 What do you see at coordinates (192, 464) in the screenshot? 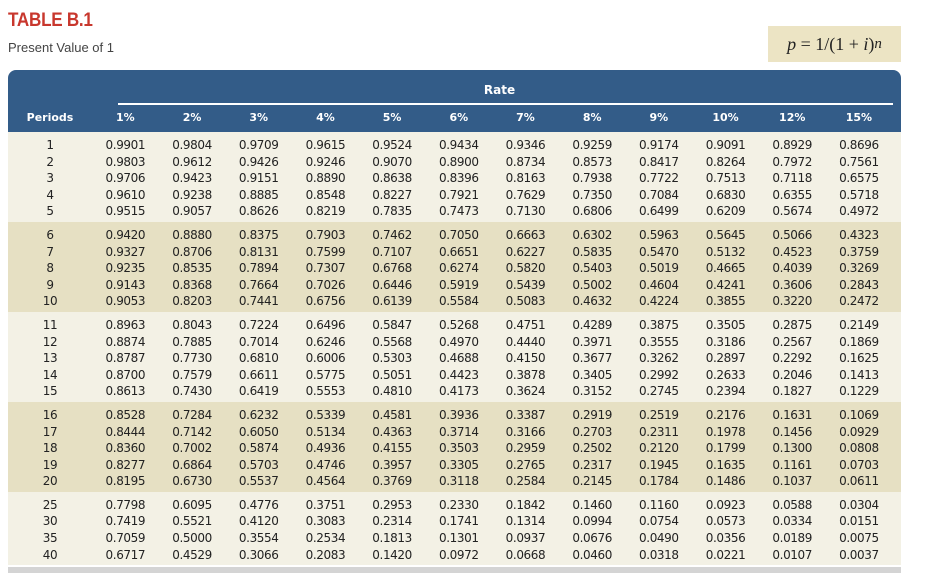
I see `value-cell: 0.6864` at bounding box center [192, 464].